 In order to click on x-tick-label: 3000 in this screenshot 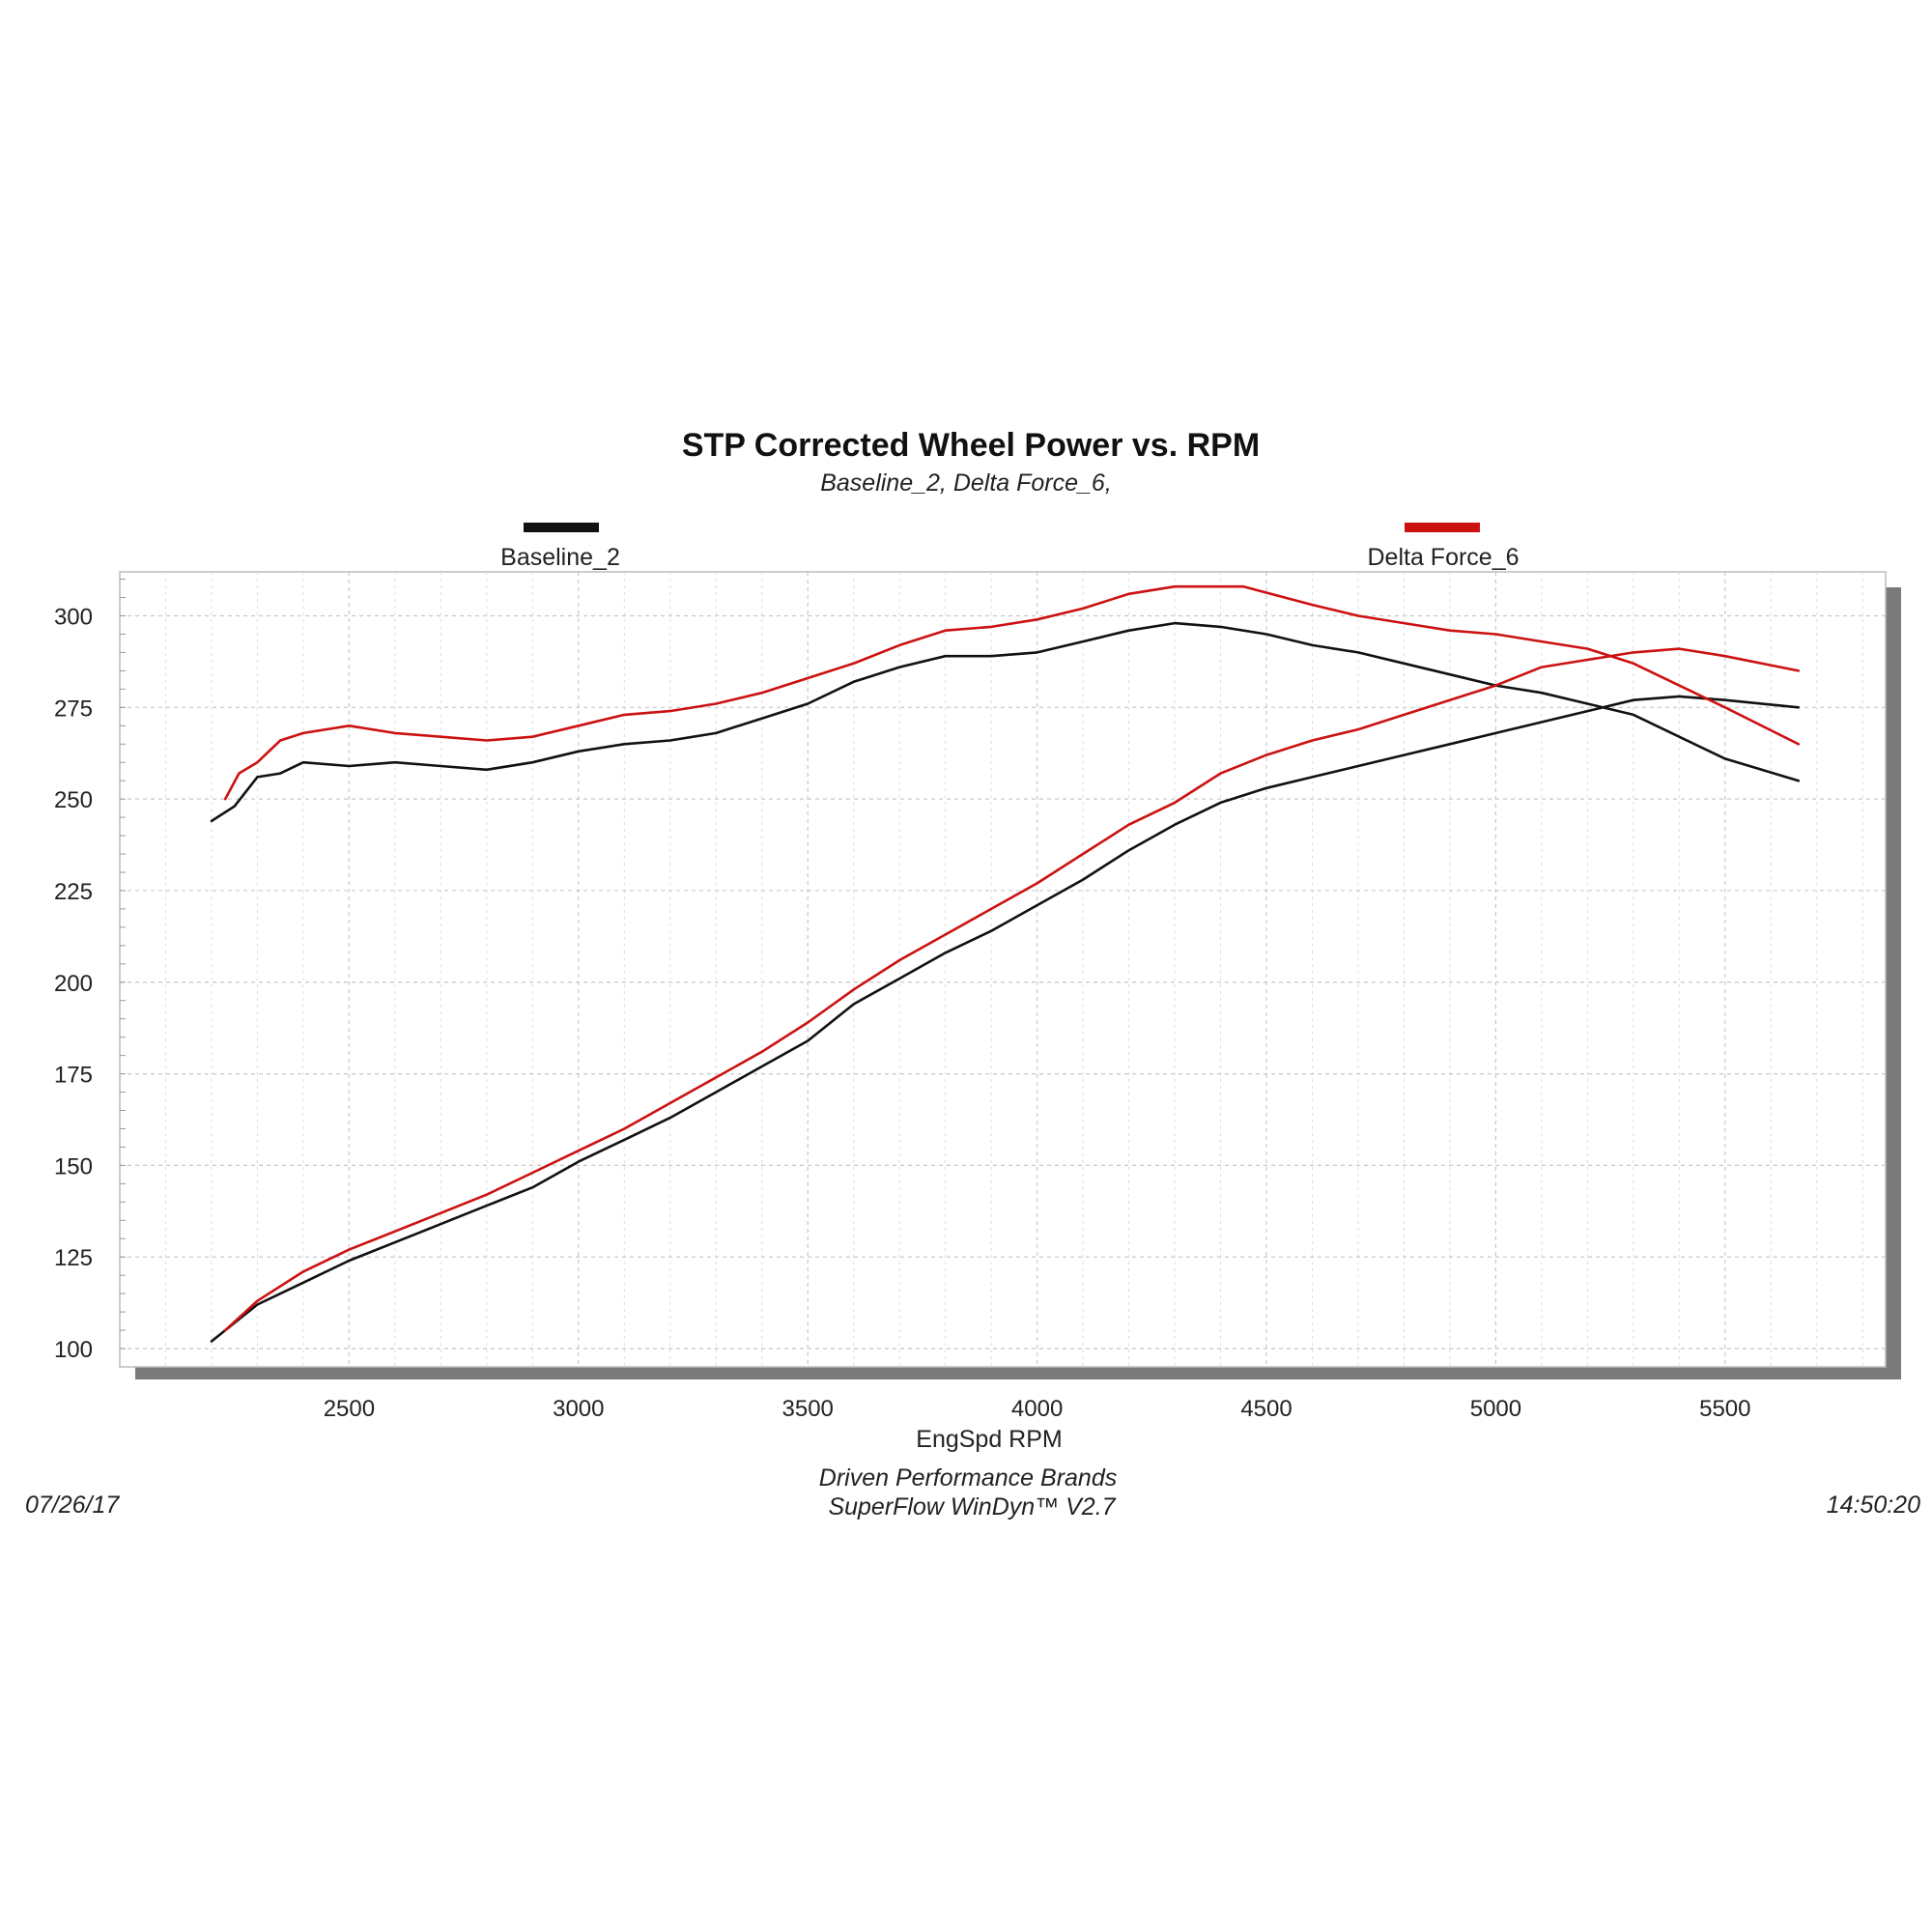, I will do `click(578, 1409)`.